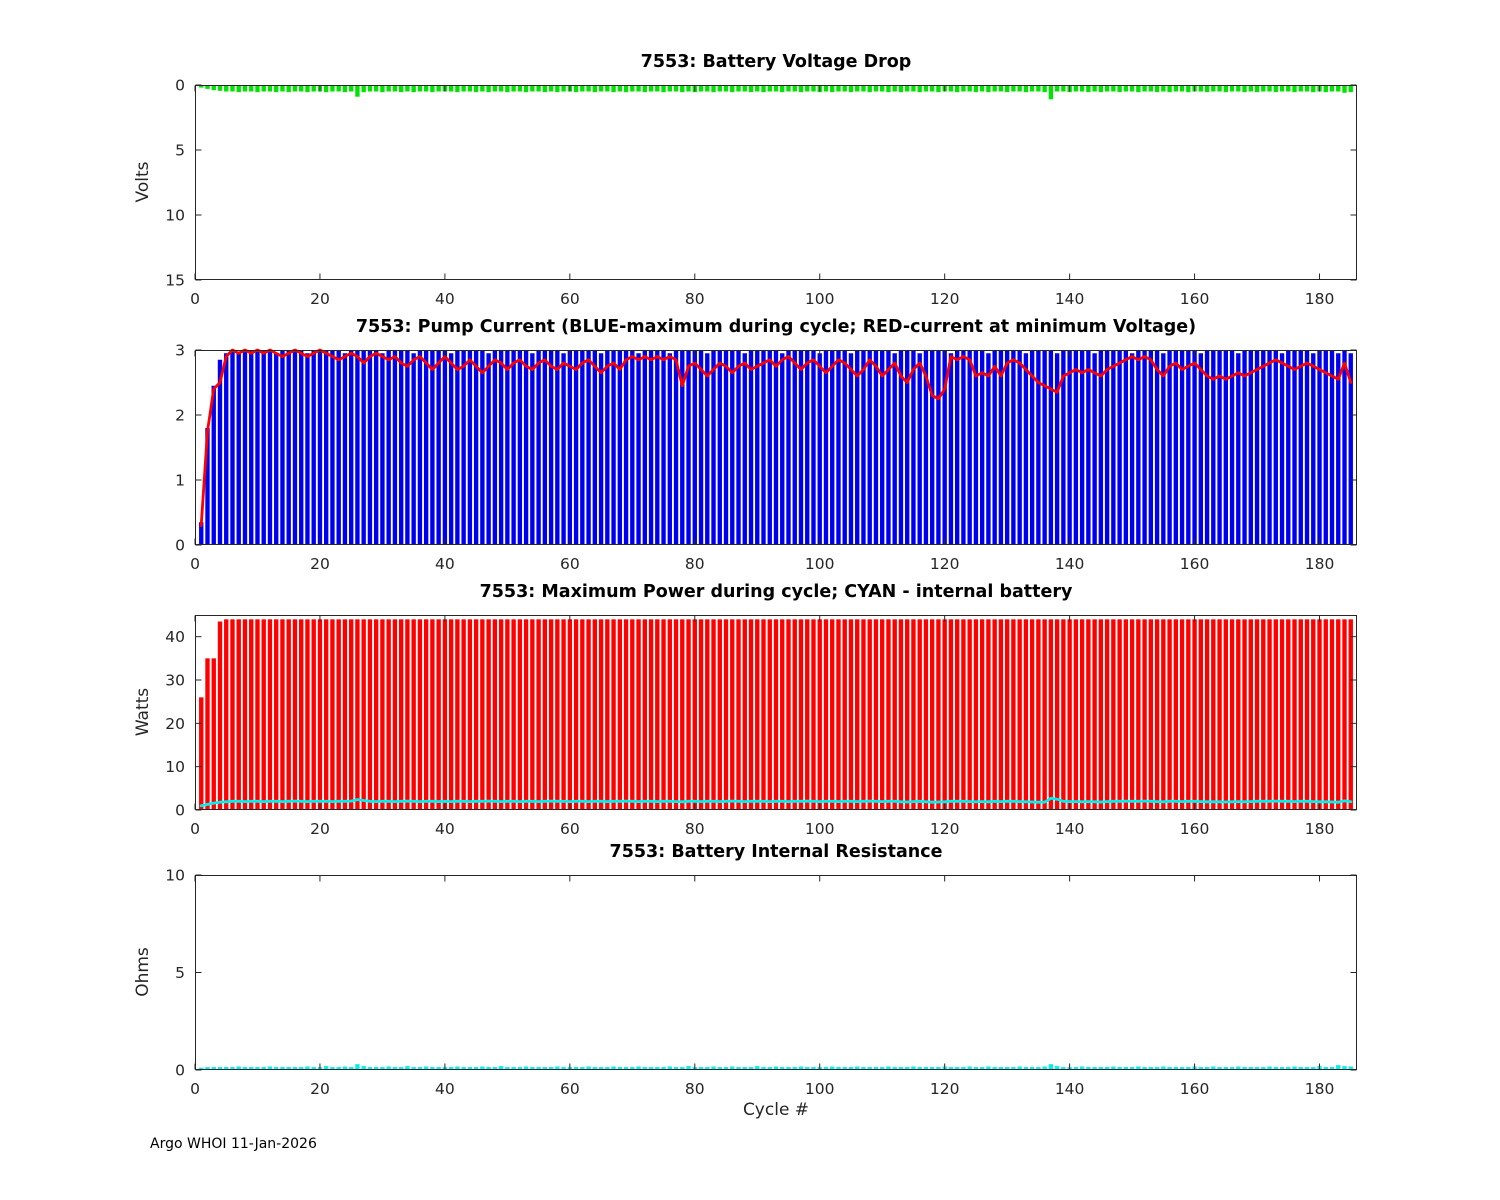 The height and width of the screenshot is (1200, 1500). What do you see at coordinates (776, 852) in the screenshot?
I see `subplot4-title: 7553: Battery Internal Resistance` at bounding box center [776, 852].